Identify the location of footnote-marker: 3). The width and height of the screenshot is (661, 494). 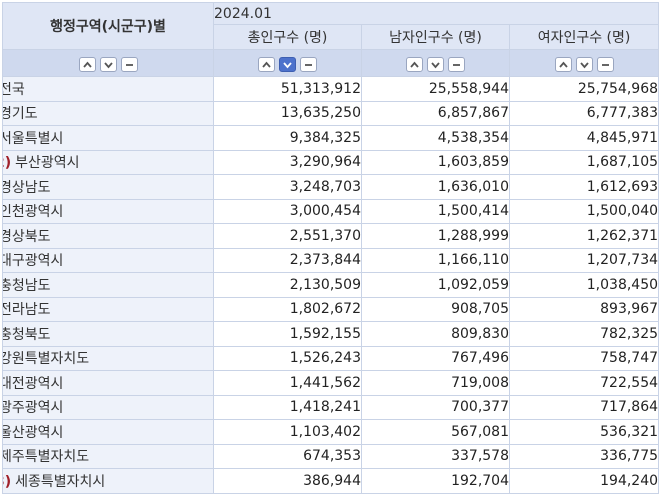
(8, 481).